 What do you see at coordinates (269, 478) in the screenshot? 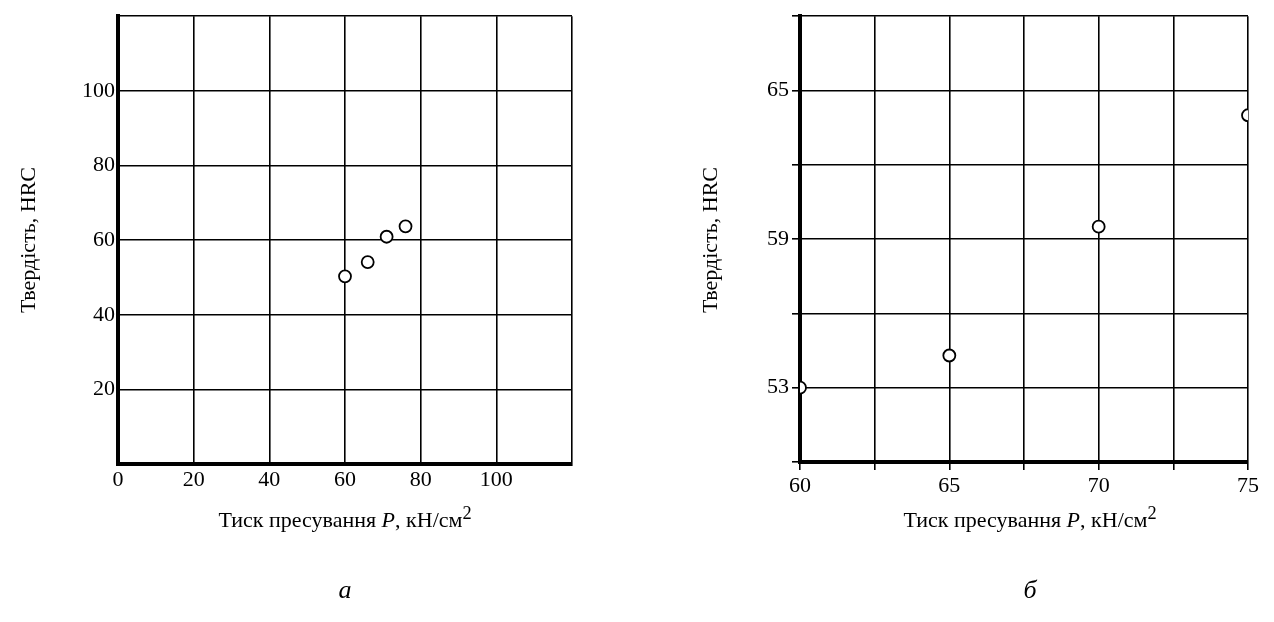
I see `x-tick-label: 40` at bounding box center [269, 478].